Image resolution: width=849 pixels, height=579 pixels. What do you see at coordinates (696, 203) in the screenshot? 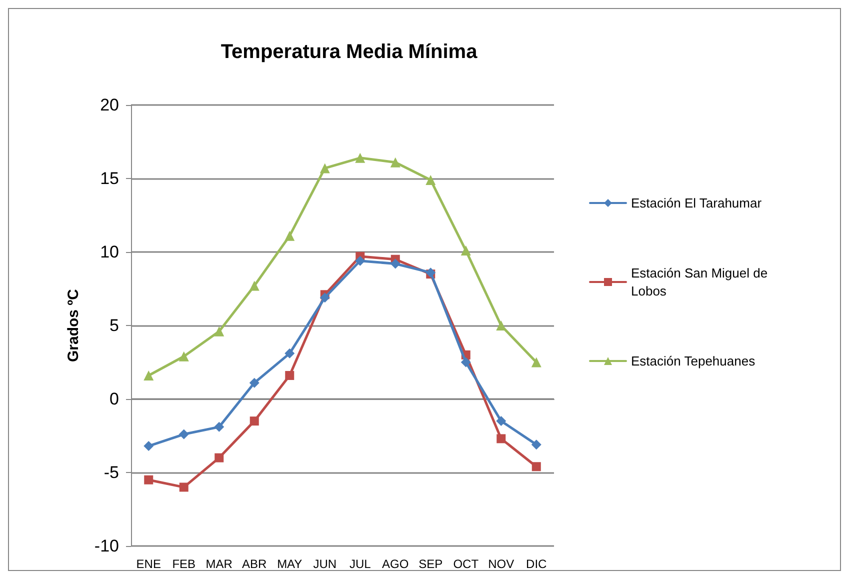
I see `legend-label: Estación El Tarahumar` at bounding box center [696, 203].